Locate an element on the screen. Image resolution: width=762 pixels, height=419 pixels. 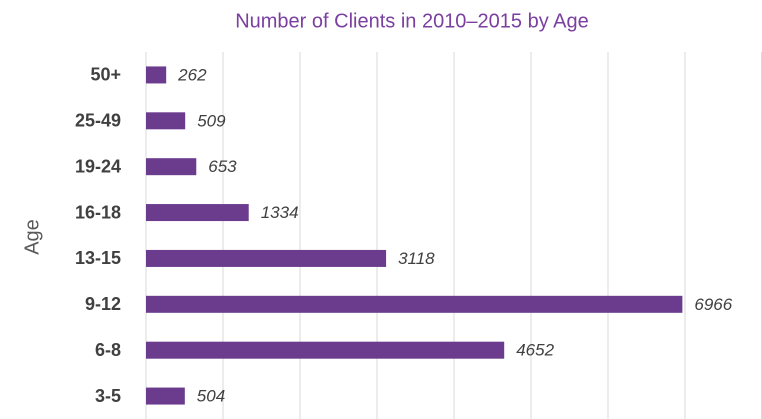
value-label: 6966 is located at coordinates (713, 304).